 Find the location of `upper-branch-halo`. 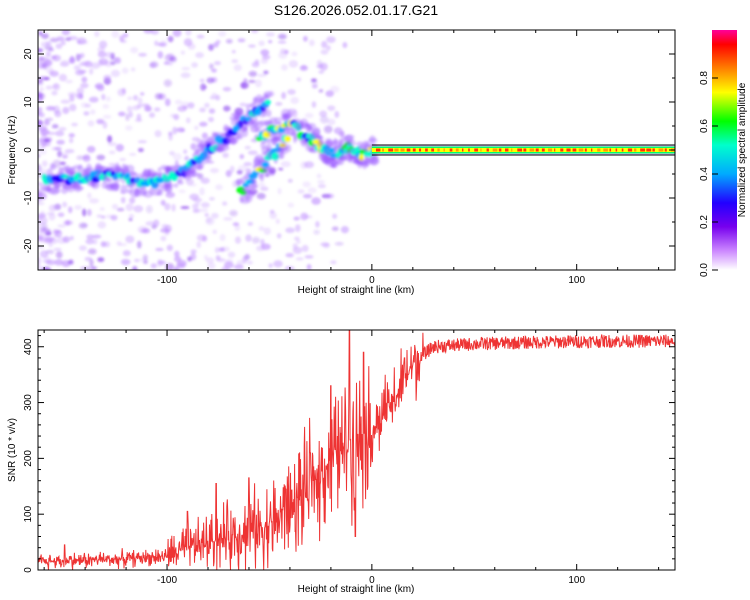

upper-branch-halo is located at coordinates (258, 129).